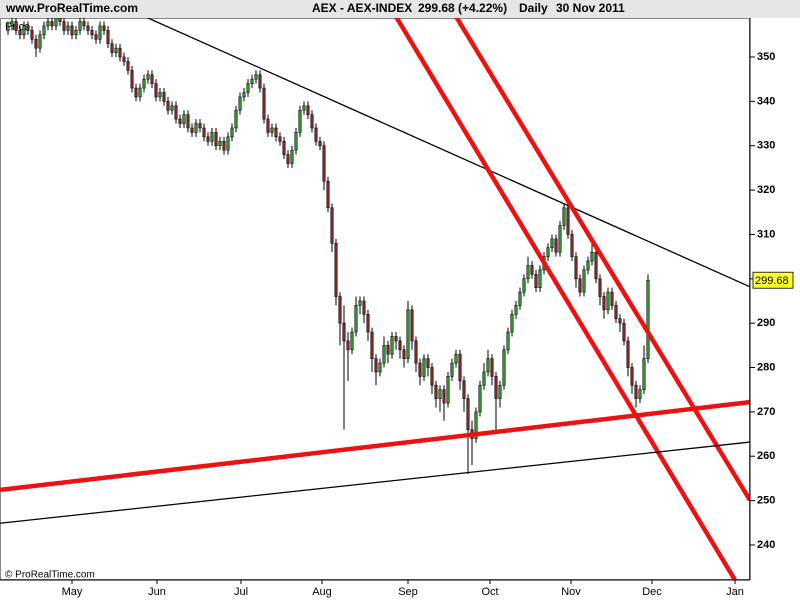 This screenshot has height=605, width=800. What do you see at coordinates (766, 57) in the screenshot?
I see `y-tick-label: 350` at bounding box center [766, 57].